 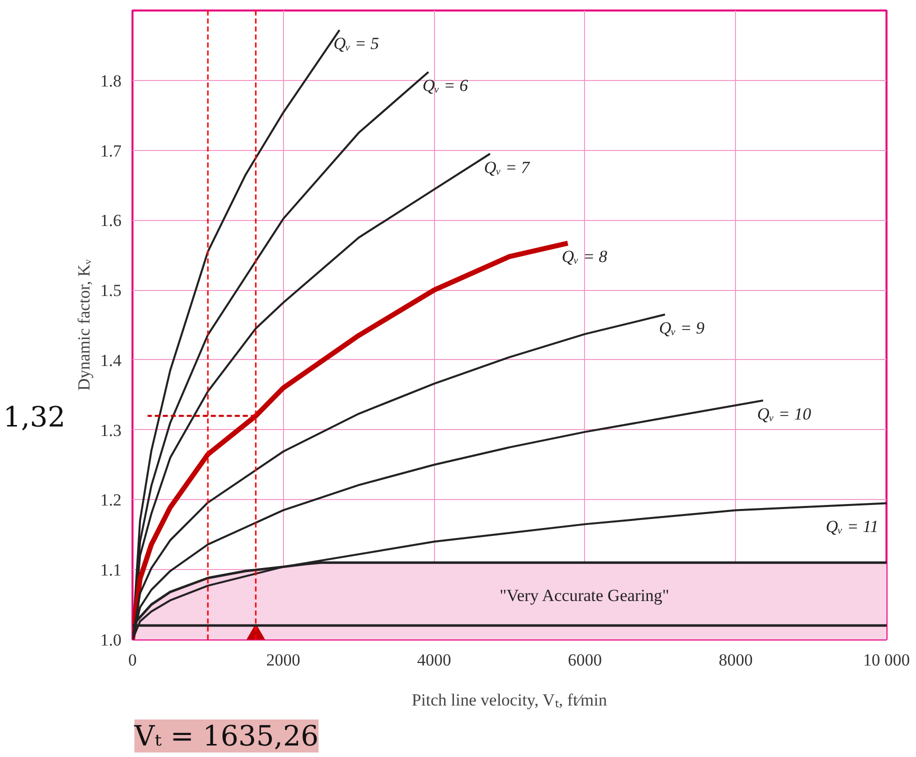 I want to click on series-label: Qᵥ = 5, so click(x=356, y=44).